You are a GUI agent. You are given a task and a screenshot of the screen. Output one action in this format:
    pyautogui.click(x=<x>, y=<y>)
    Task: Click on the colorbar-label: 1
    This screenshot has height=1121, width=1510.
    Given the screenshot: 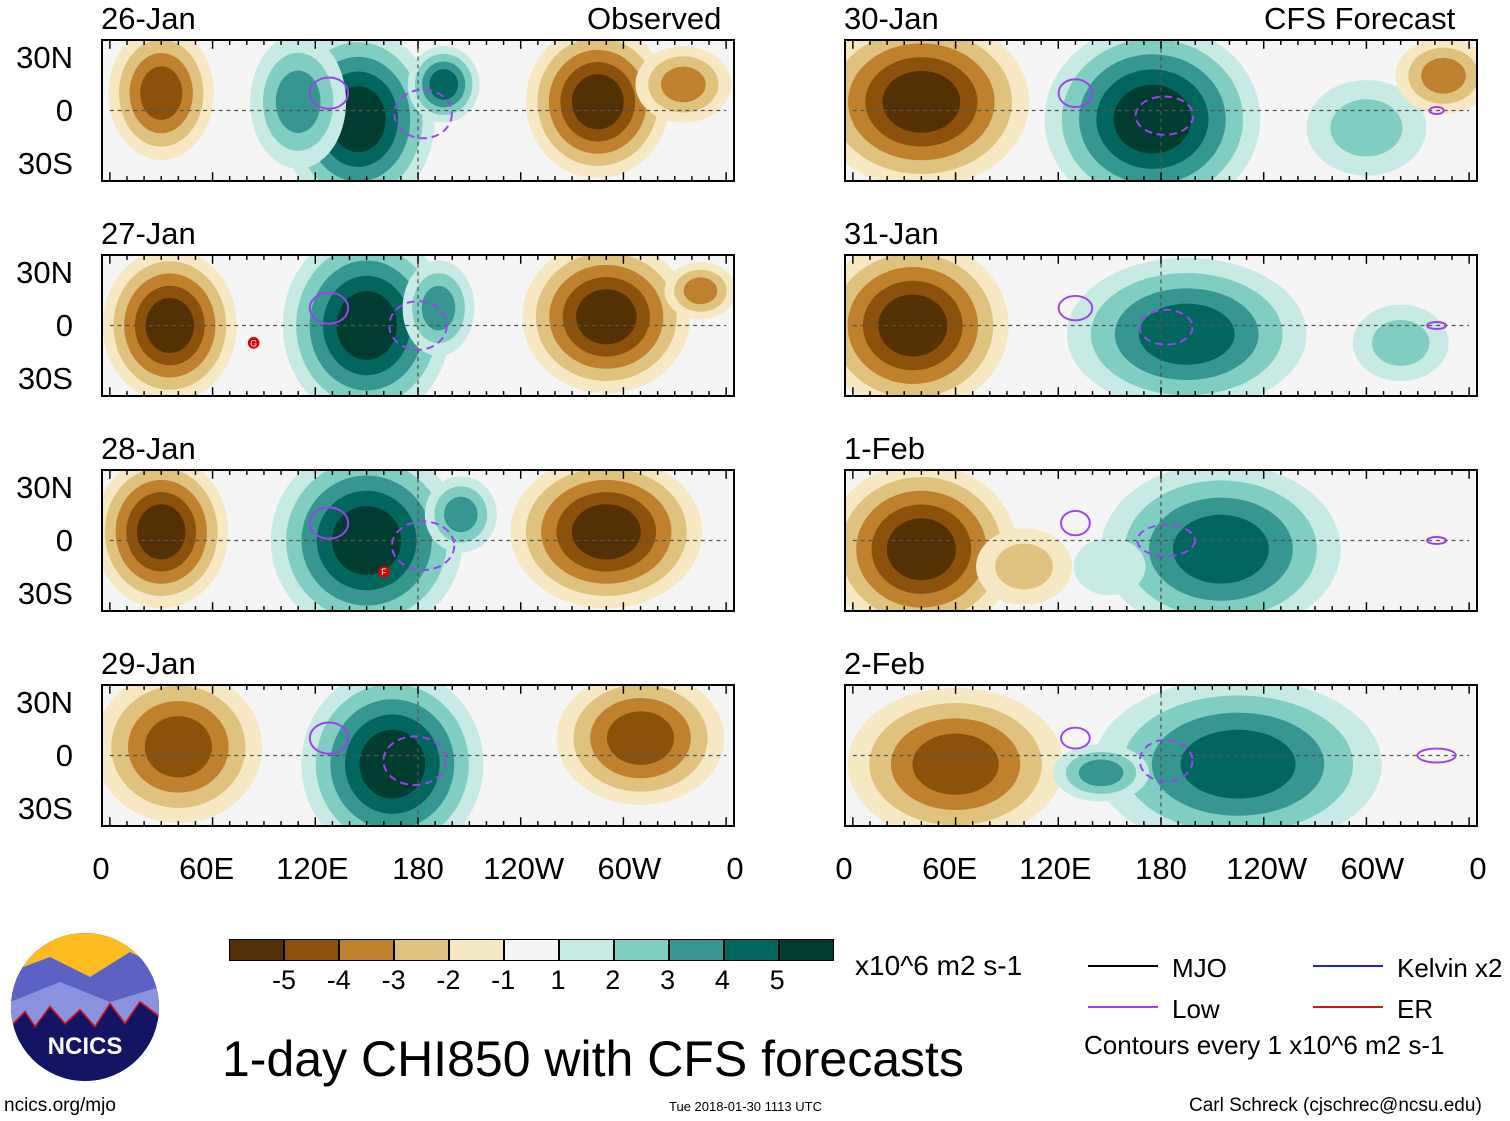 What is the action you would take?
    pyautogui.click(x=558, y=980)
    